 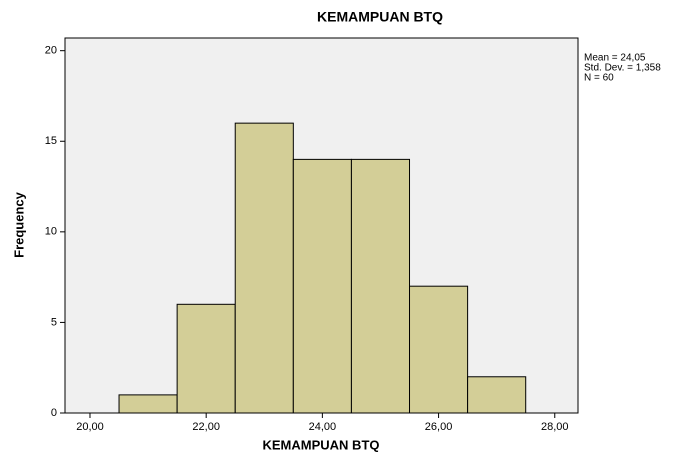 I want to click on x-axis-title: KEMAMPUAN BTQ, so click(x=321, y=444).